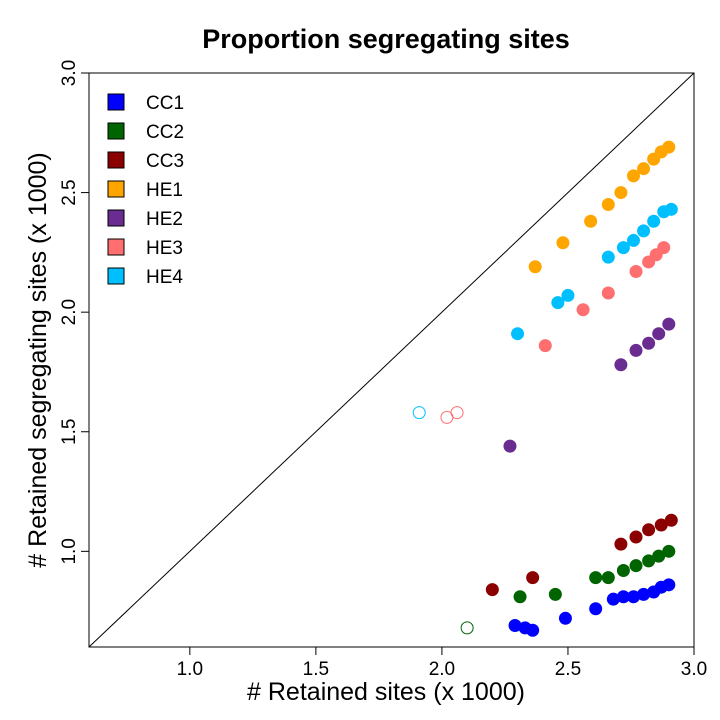  What do you see at coordinates (165, 161) in the screenshot?
I see `legend-label-cc3: CC3` at bounding box center [165, 161].